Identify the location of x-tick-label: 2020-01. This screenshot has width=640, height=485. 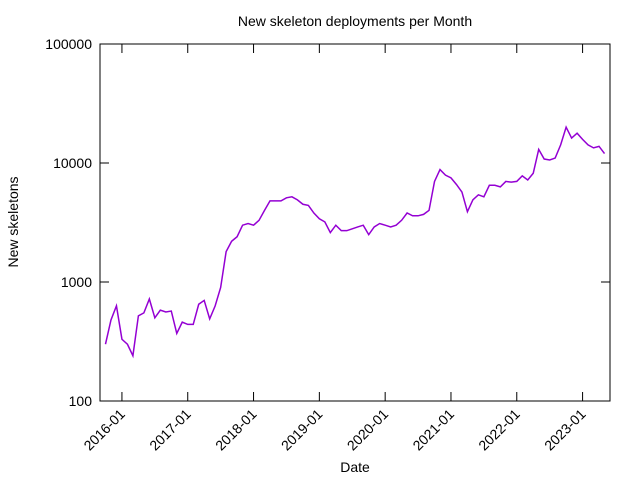
(368, 430).